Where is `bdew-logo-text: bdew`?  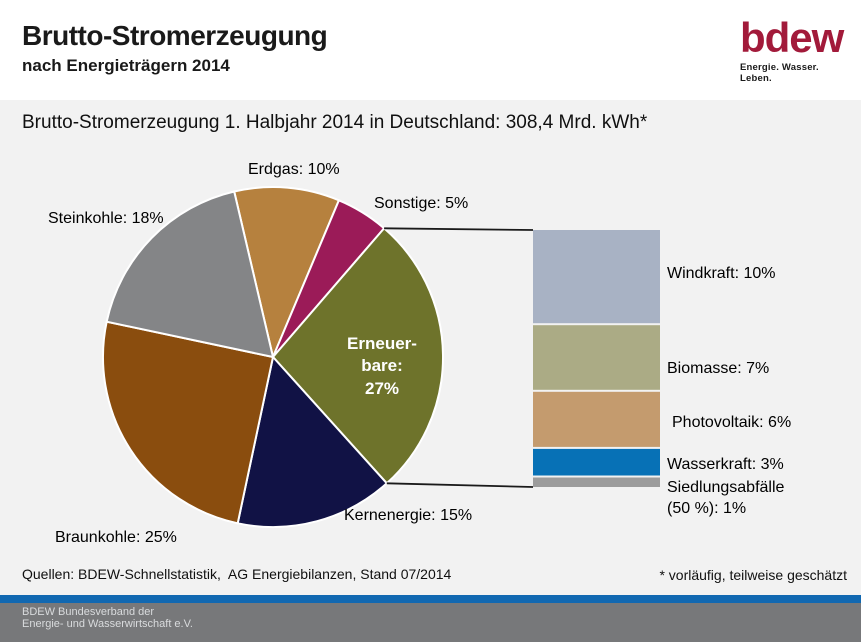
bdew-logo-text: bdew is located at coordinates (792, 37).